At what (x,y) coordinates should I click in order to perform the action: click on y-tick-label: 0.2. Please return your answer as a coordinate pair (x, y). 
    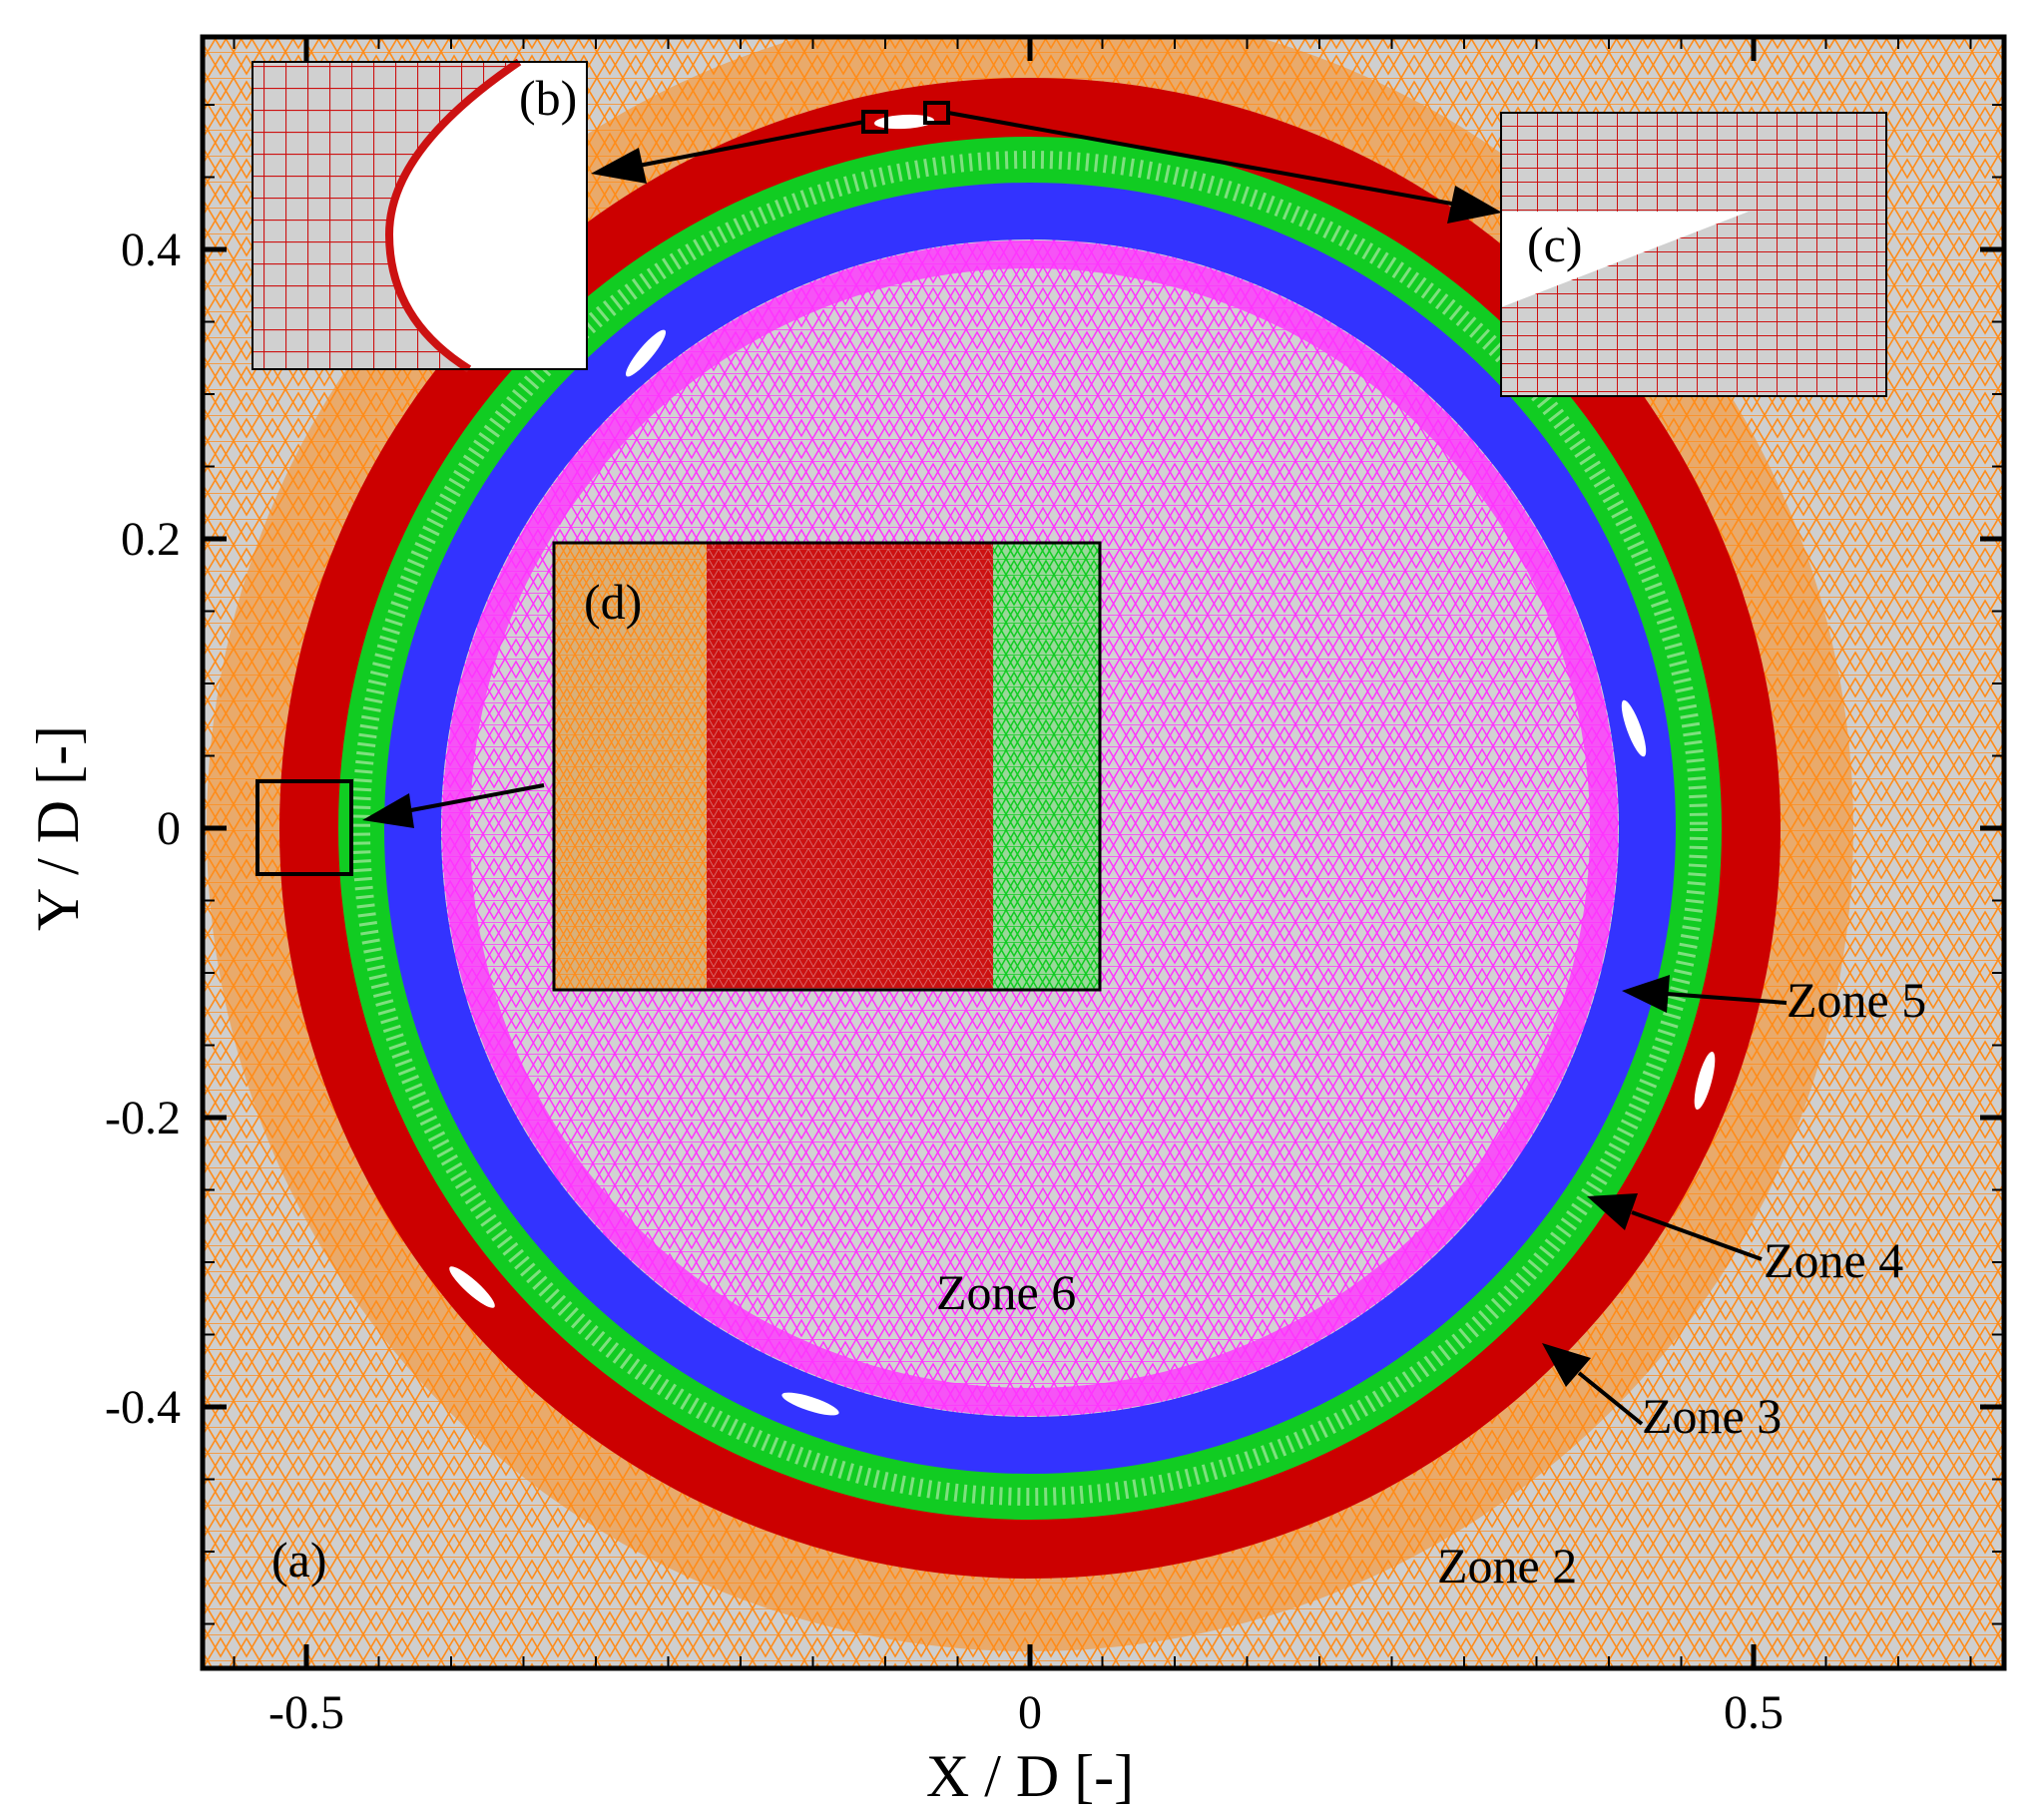
    Looking at the image, I should click on (151, 539).